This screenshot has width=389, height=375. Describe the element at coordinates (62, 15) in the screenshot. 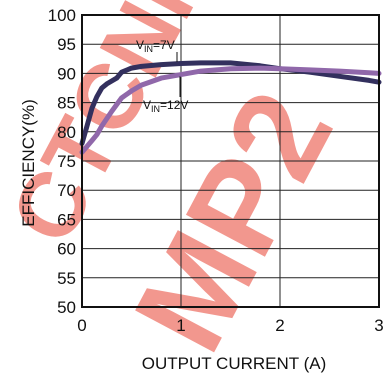

I see `y-tick-label-10: 100` at that location.